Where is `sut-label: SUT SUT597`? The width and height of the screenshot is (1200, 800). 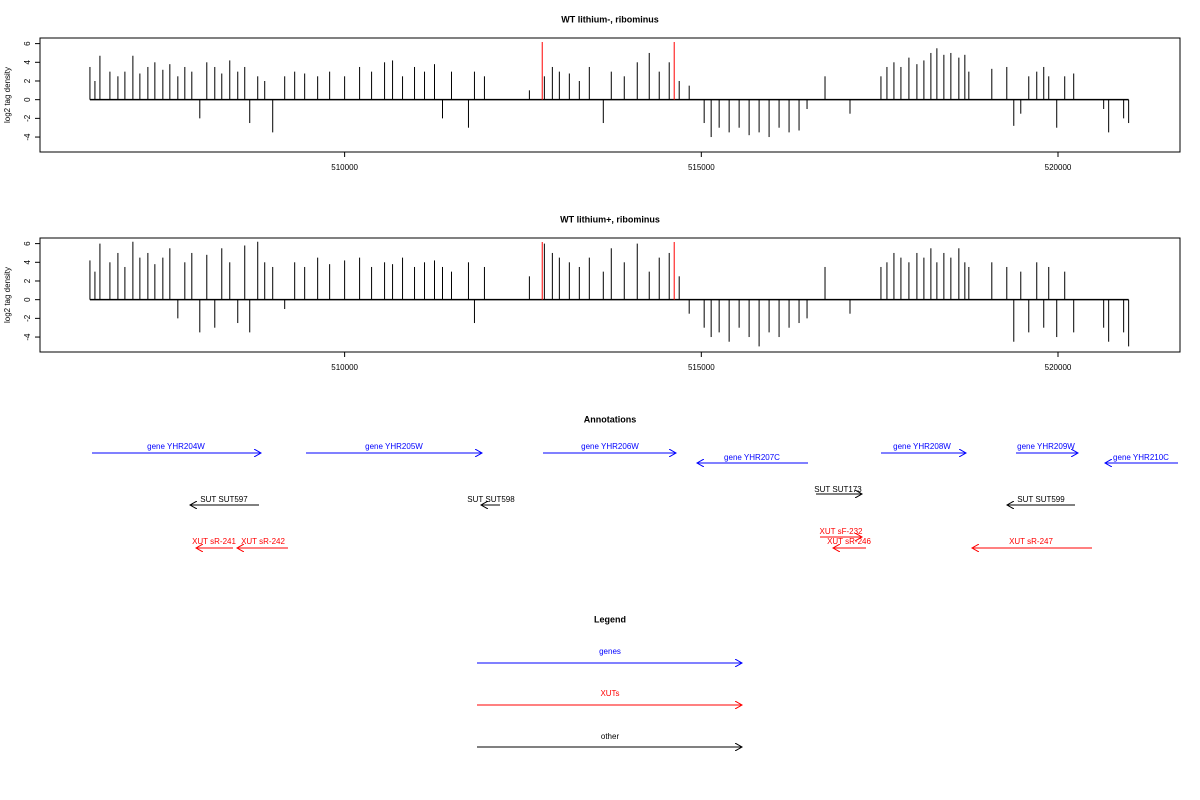
sut-label: SUT SUT597 is located at coordinates (224, 499).